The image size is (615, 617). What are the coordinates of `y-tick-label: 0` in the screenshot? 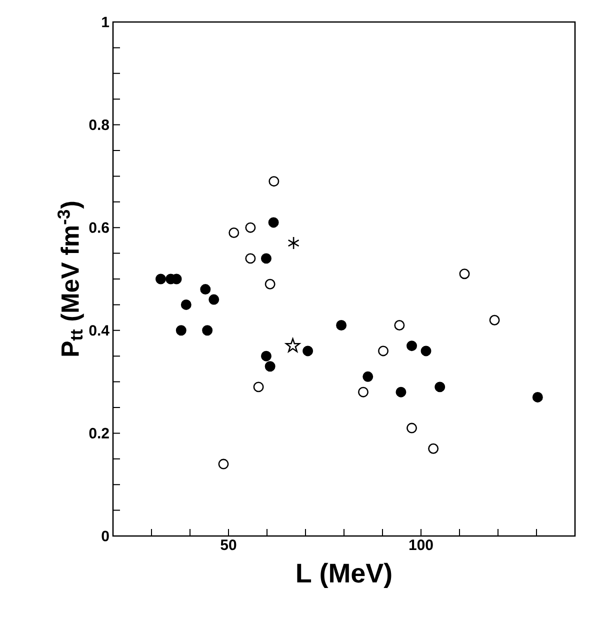 It's located at (105, 536).